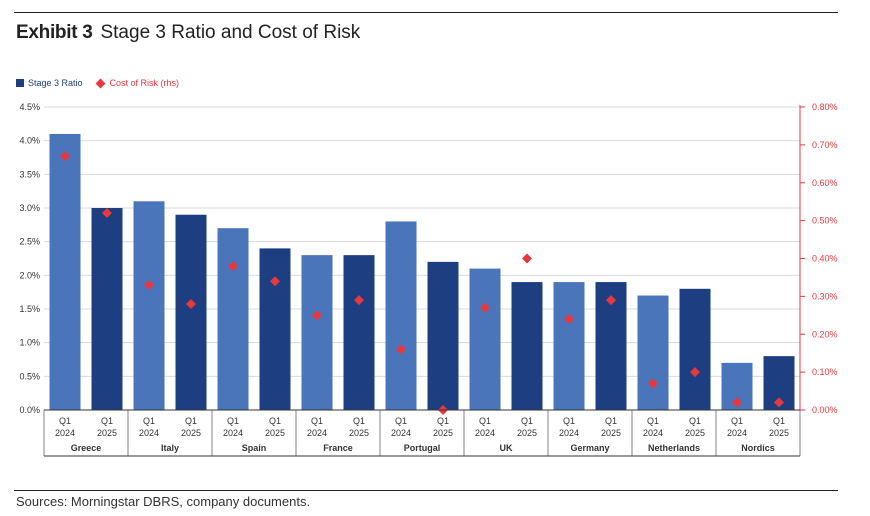  Describe the element at coordinates (527, 346) in the screenshot. I see `bar-uk-2025` at that location.